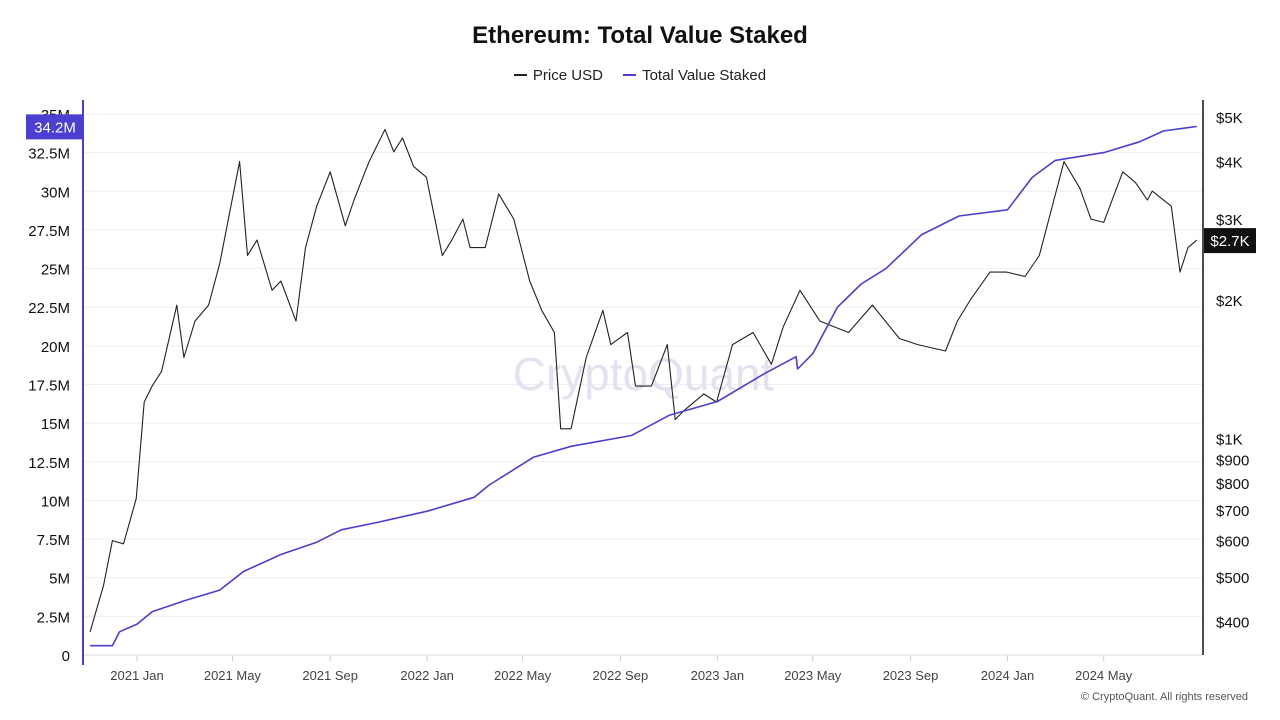 The image size is (1280, 720). Describe the element at coordinates (1232, 484) in the screenshot. I see `y-right-tick-label: $800` at that location.